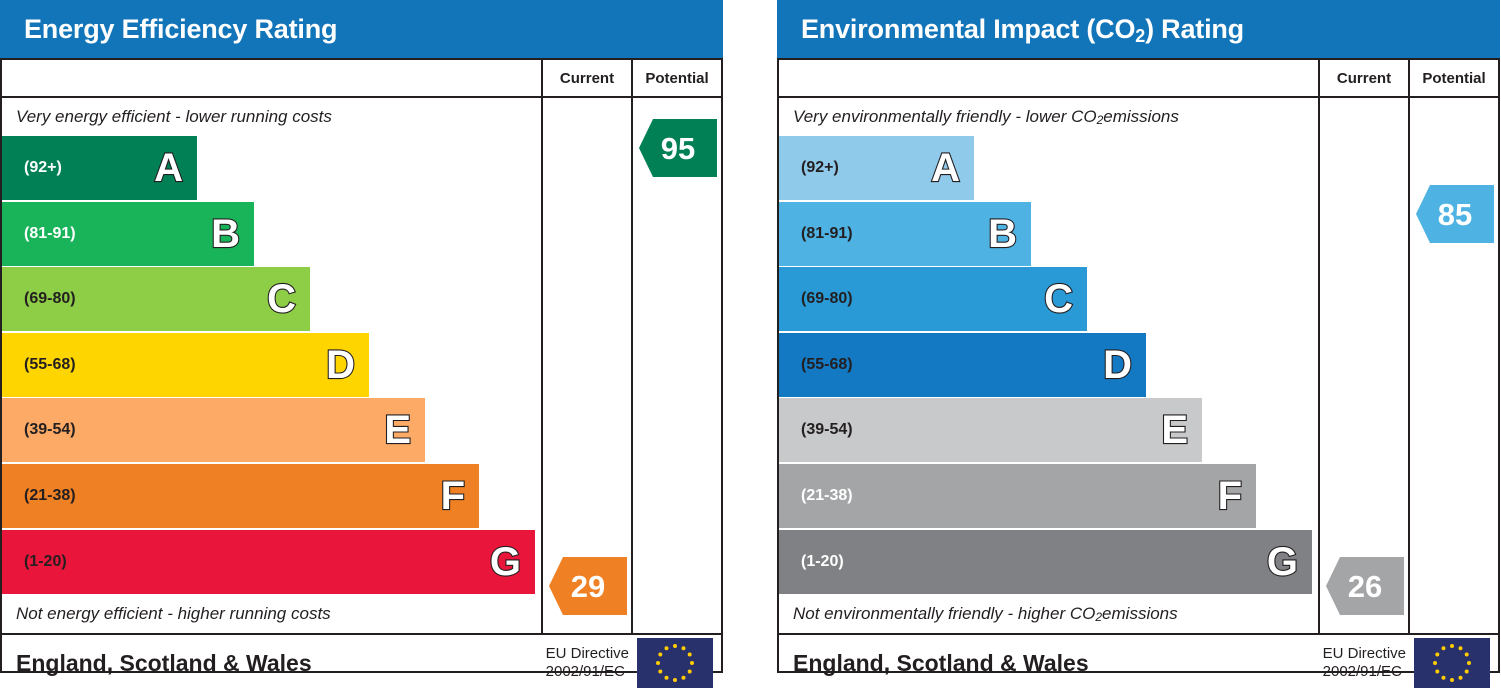 The height and width of the screenshot is (693, 1501). Describe the element at coordinates (1363, 365) in the screenshot. I see `current-value-column-co2: 26` at that location.